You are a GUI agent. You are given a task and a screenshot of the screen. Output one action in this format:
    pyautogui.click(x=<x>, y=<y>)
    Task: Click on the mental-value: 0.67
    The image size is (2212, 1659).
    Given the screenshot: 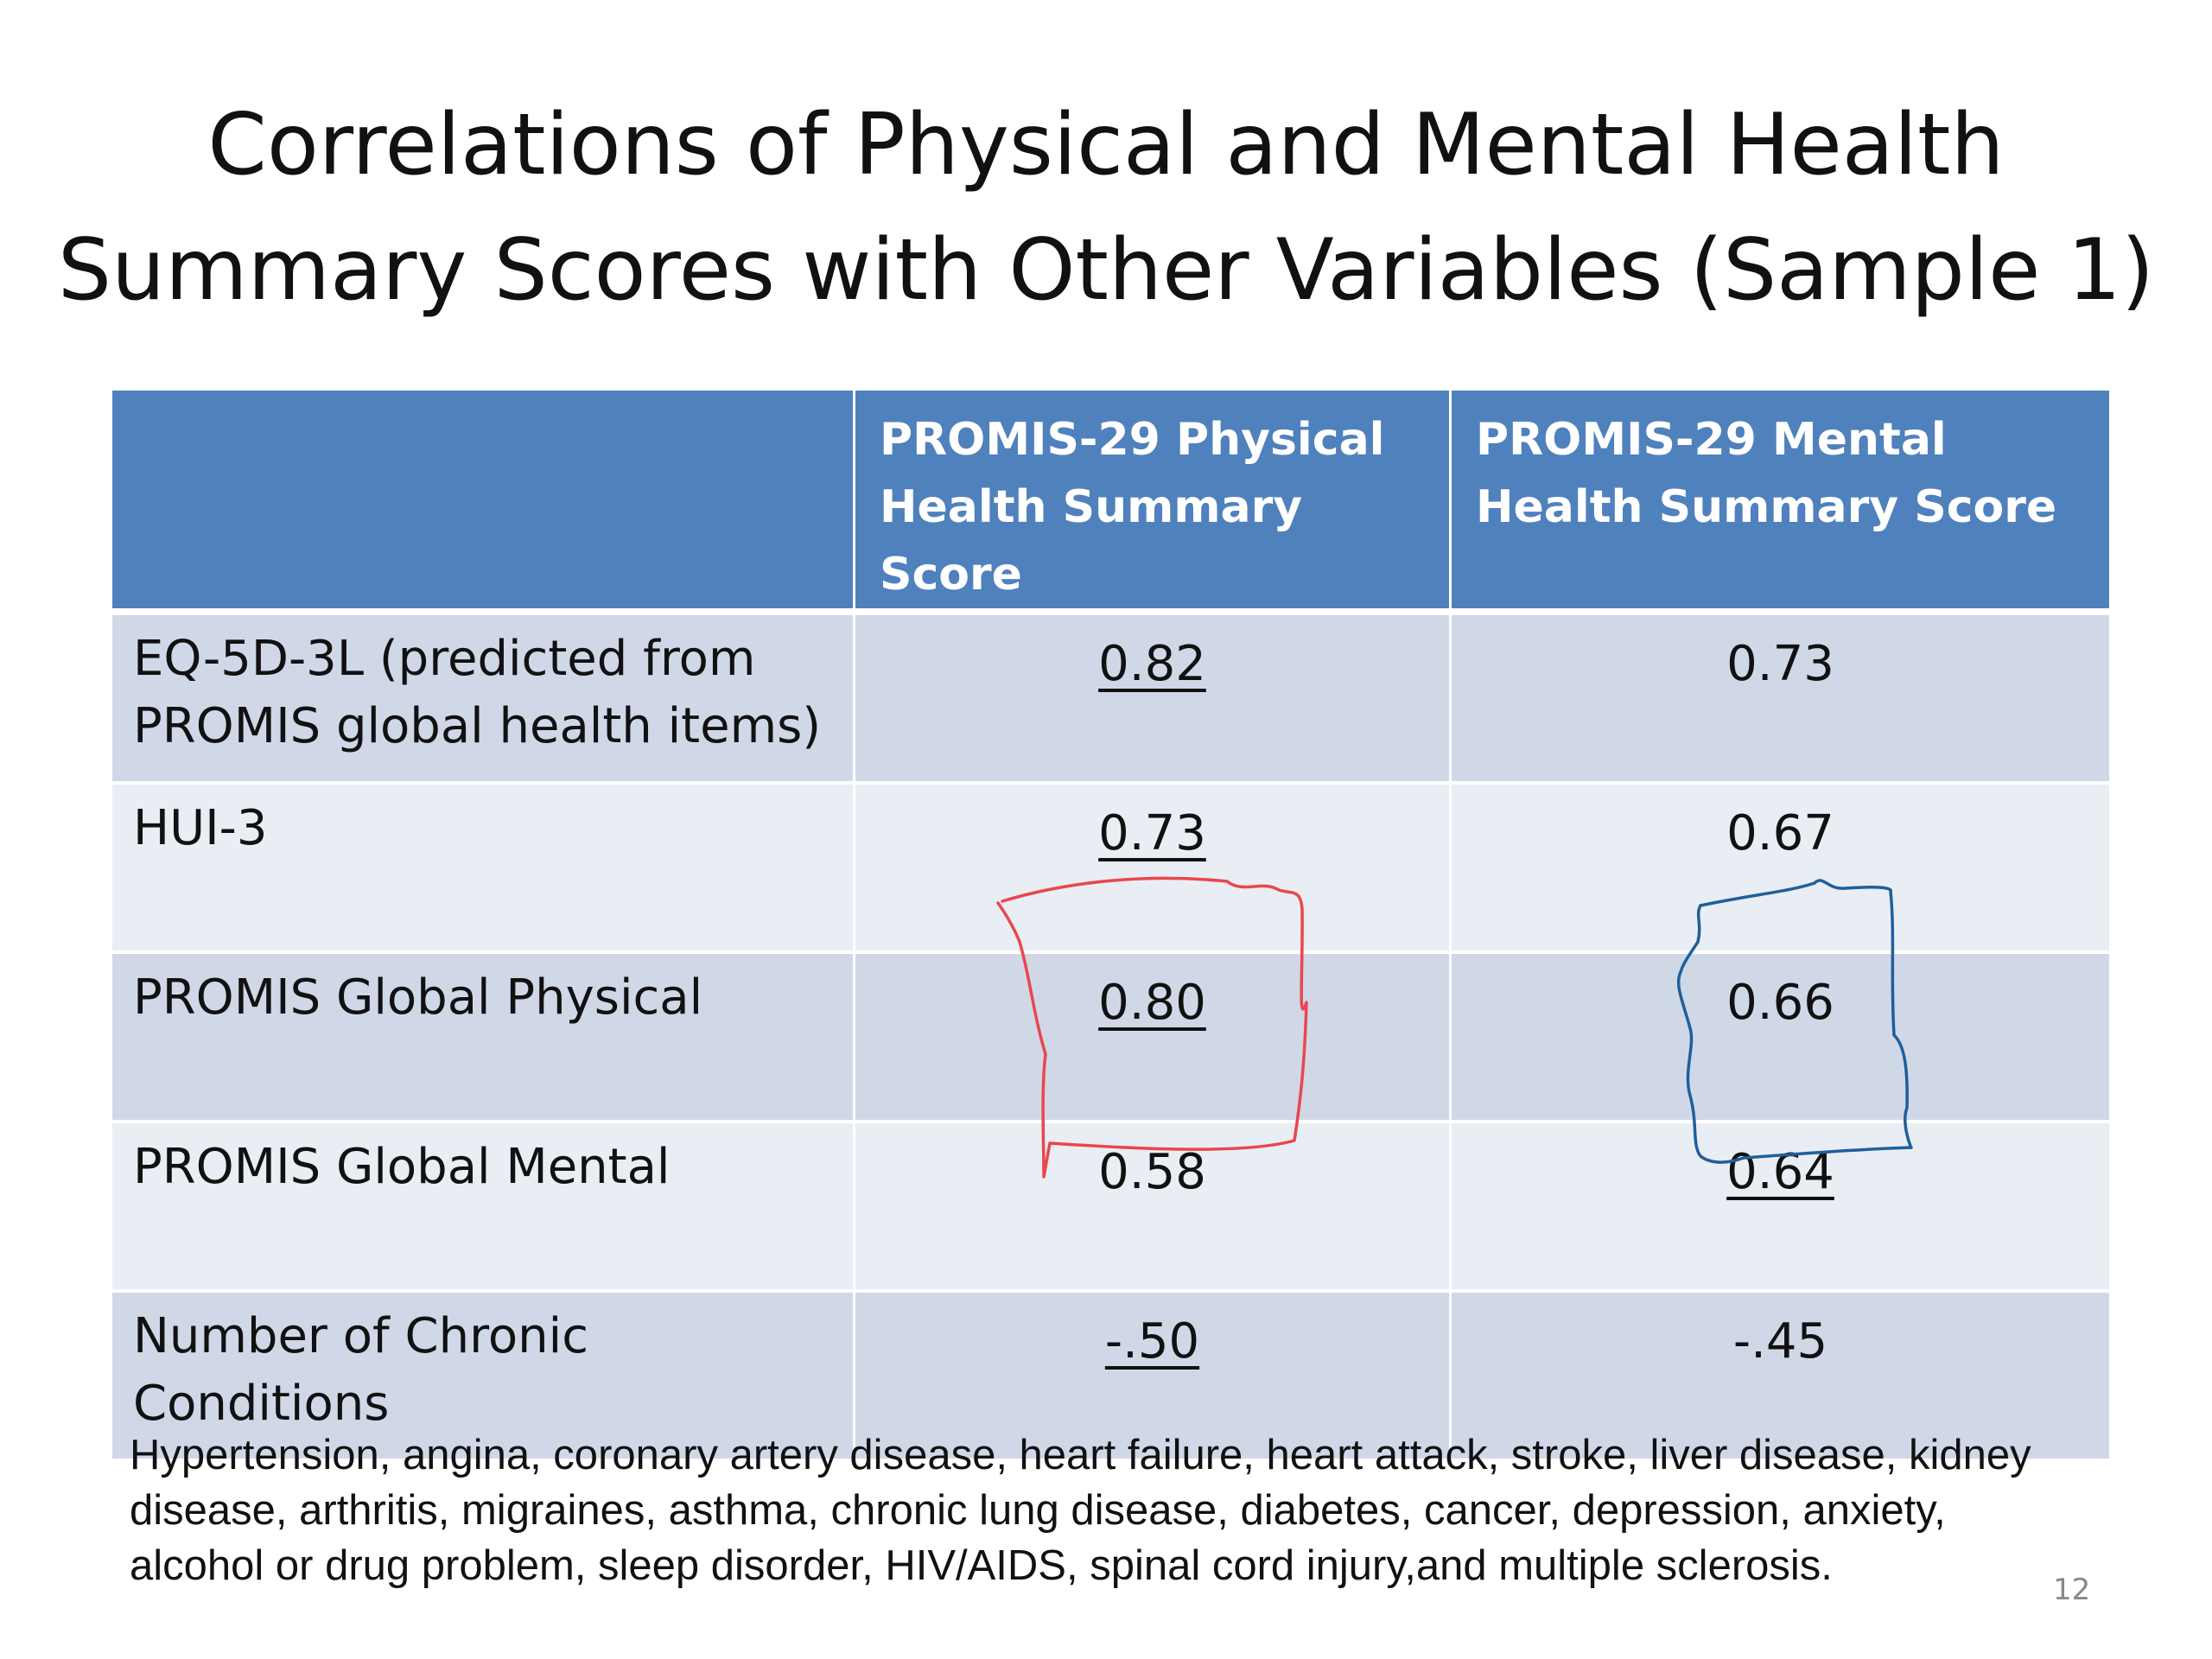 What is the action you would take?
    pyautogui.click(x=1780, y=833)
    